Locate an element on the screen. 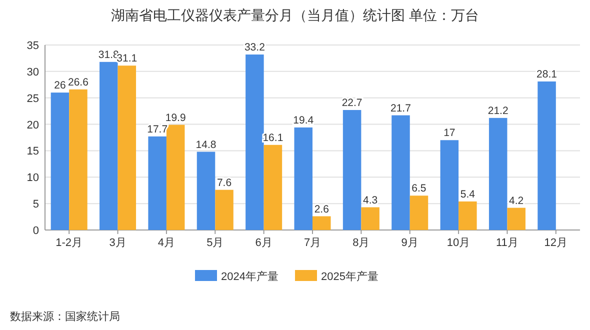 This screenshot has height=330, width=590. data-label: 26.6 is located at coordinates (78, 82).